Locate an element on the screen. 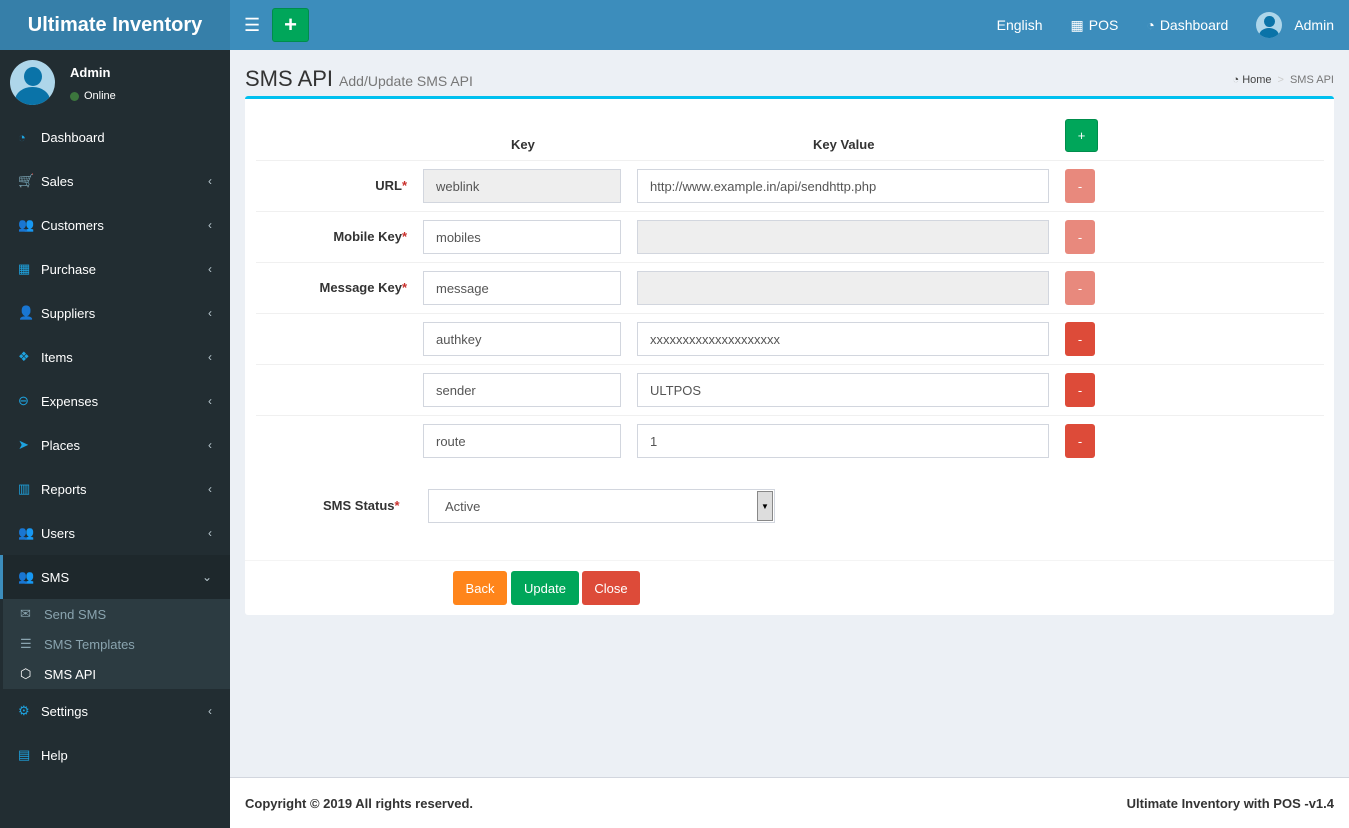  cart-icon: 🛒 is located at coordinates (26, 180).